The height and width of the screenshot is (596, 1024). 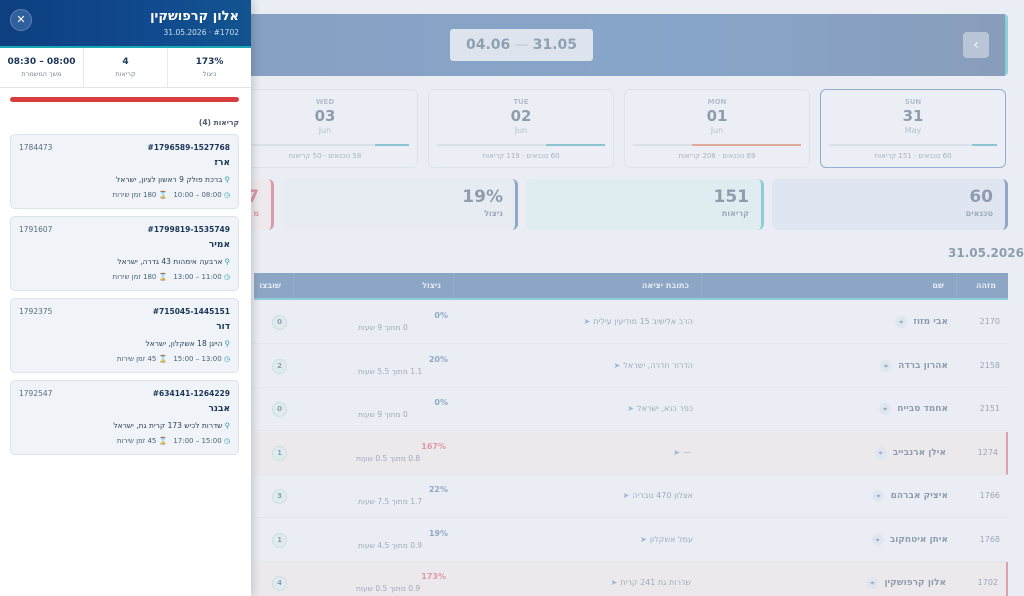 I want to click on row-id: 1274, so click(x=987, y=452).